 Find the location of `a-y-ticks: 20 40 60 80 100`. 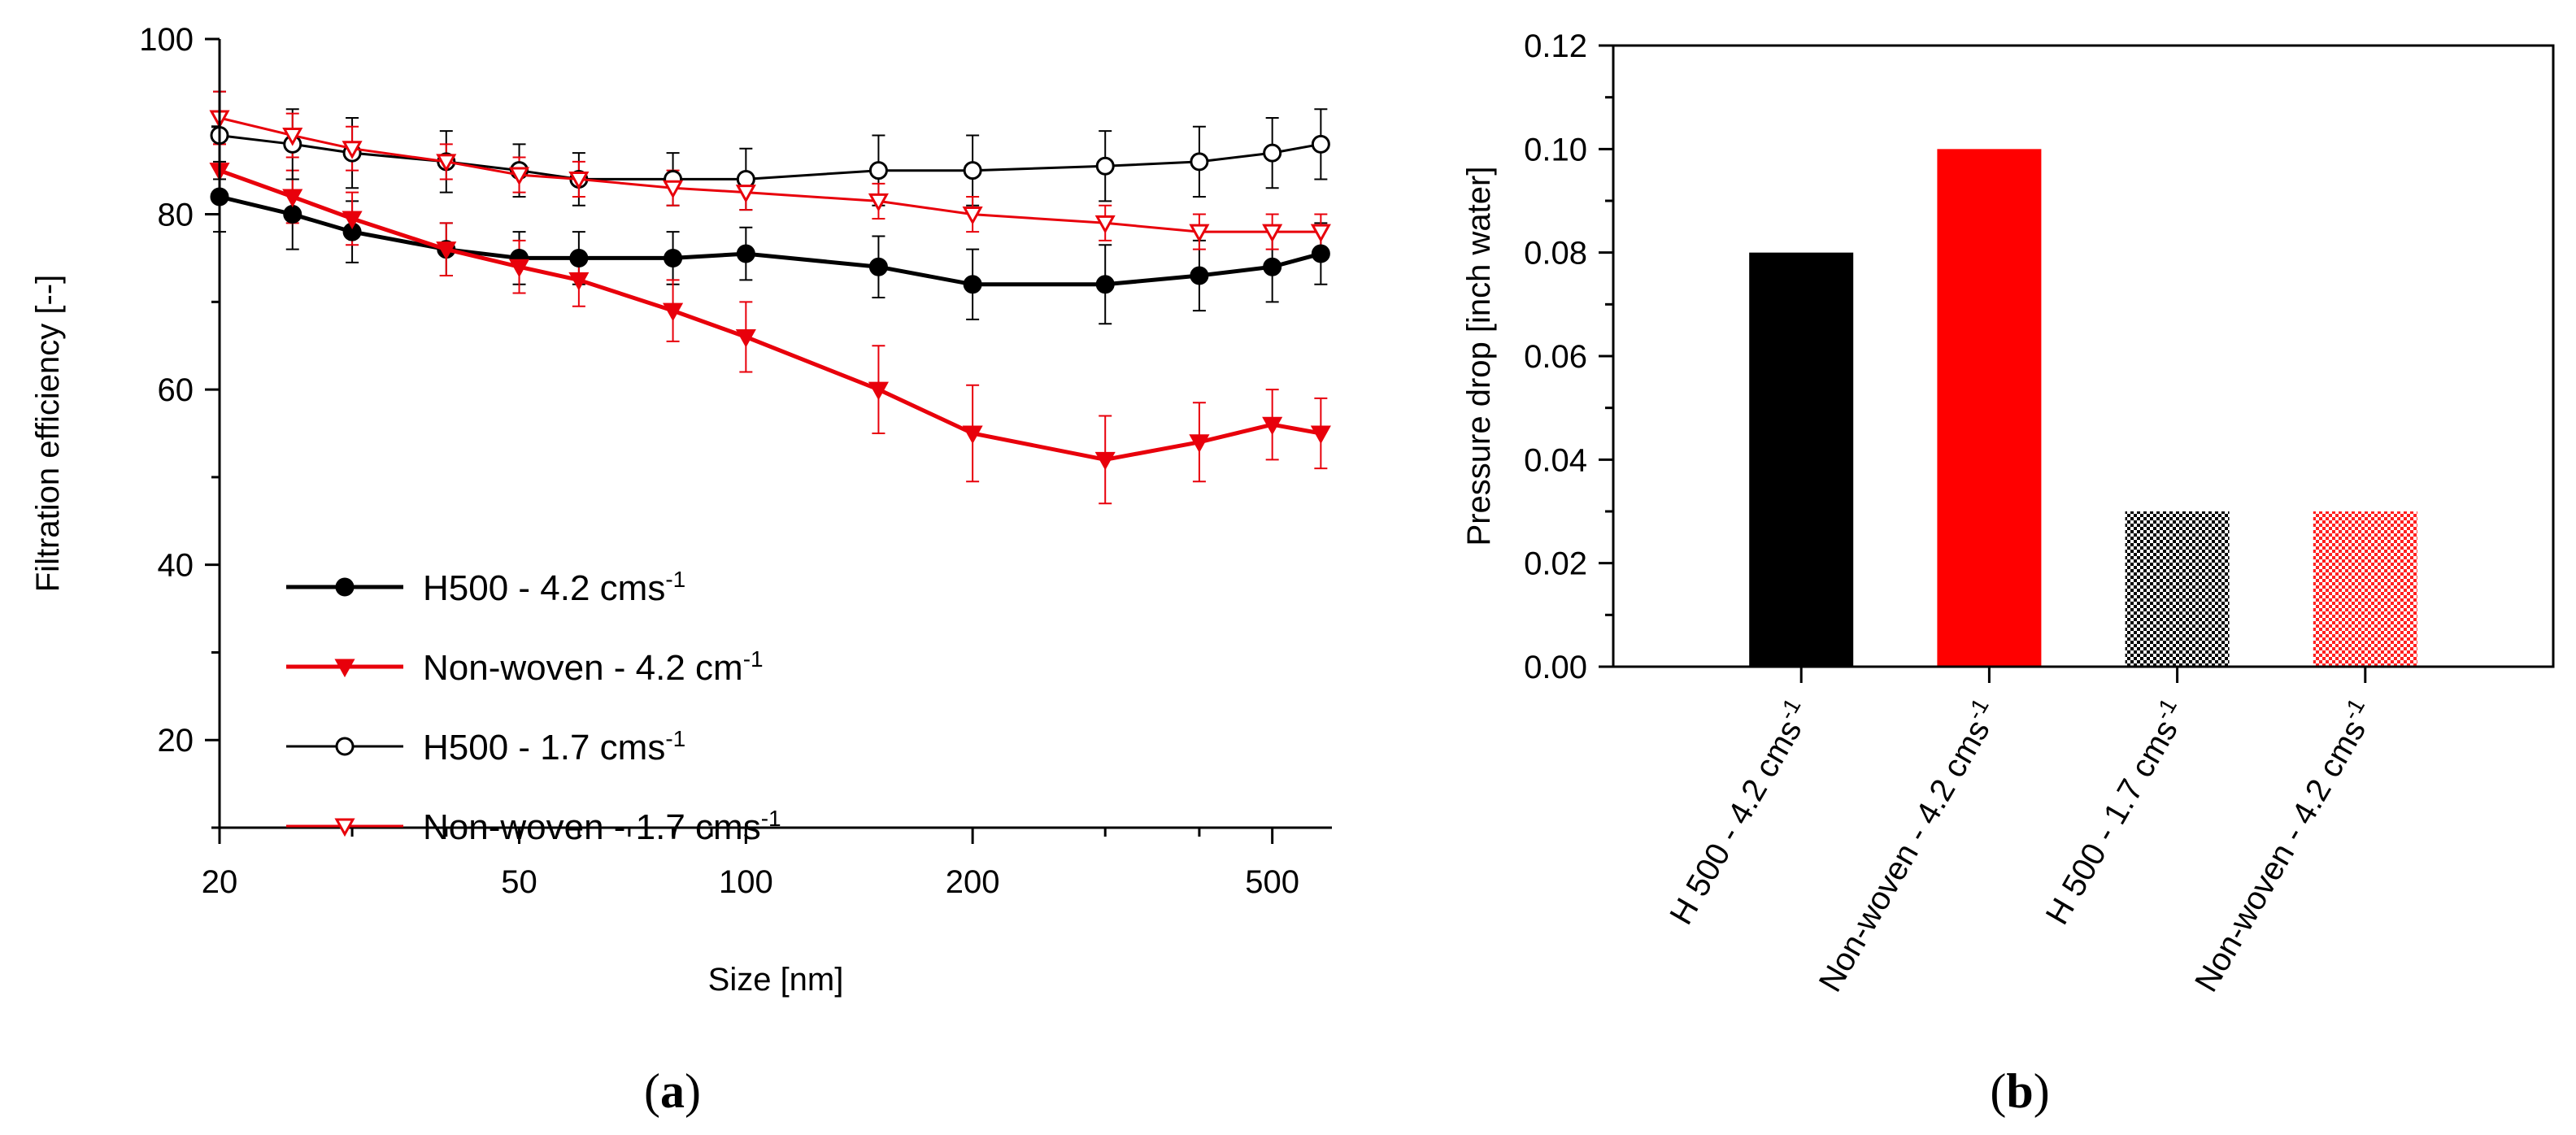

a-y-ticks: 20 40 60 80 100 is located at coordinates (180, 425).